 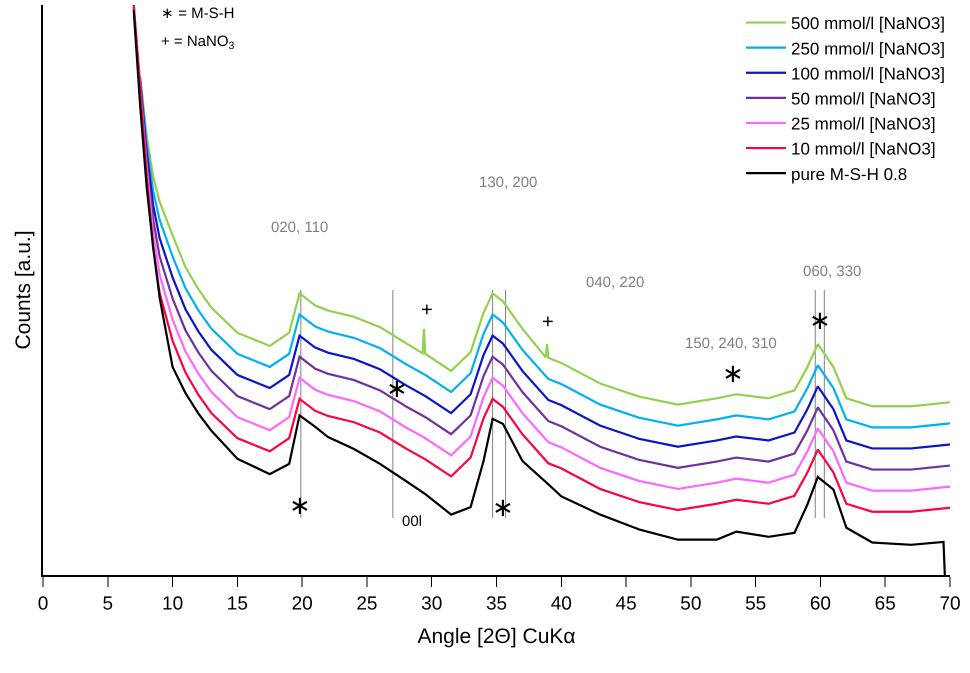 I want to click on annotation: 060, 330, so click(x=832, y=271).